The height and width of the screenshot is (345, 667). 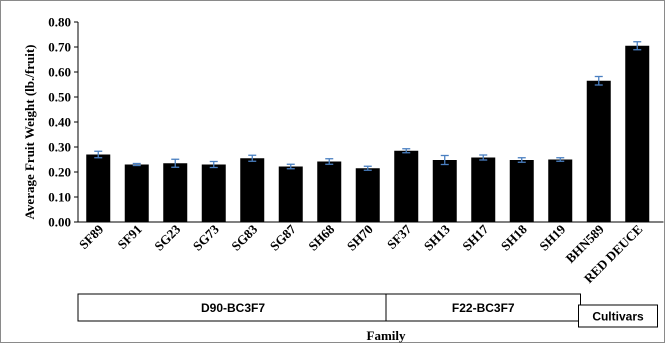 I want to click on y-tick-label: 0.00, so click(x=59, y=222).